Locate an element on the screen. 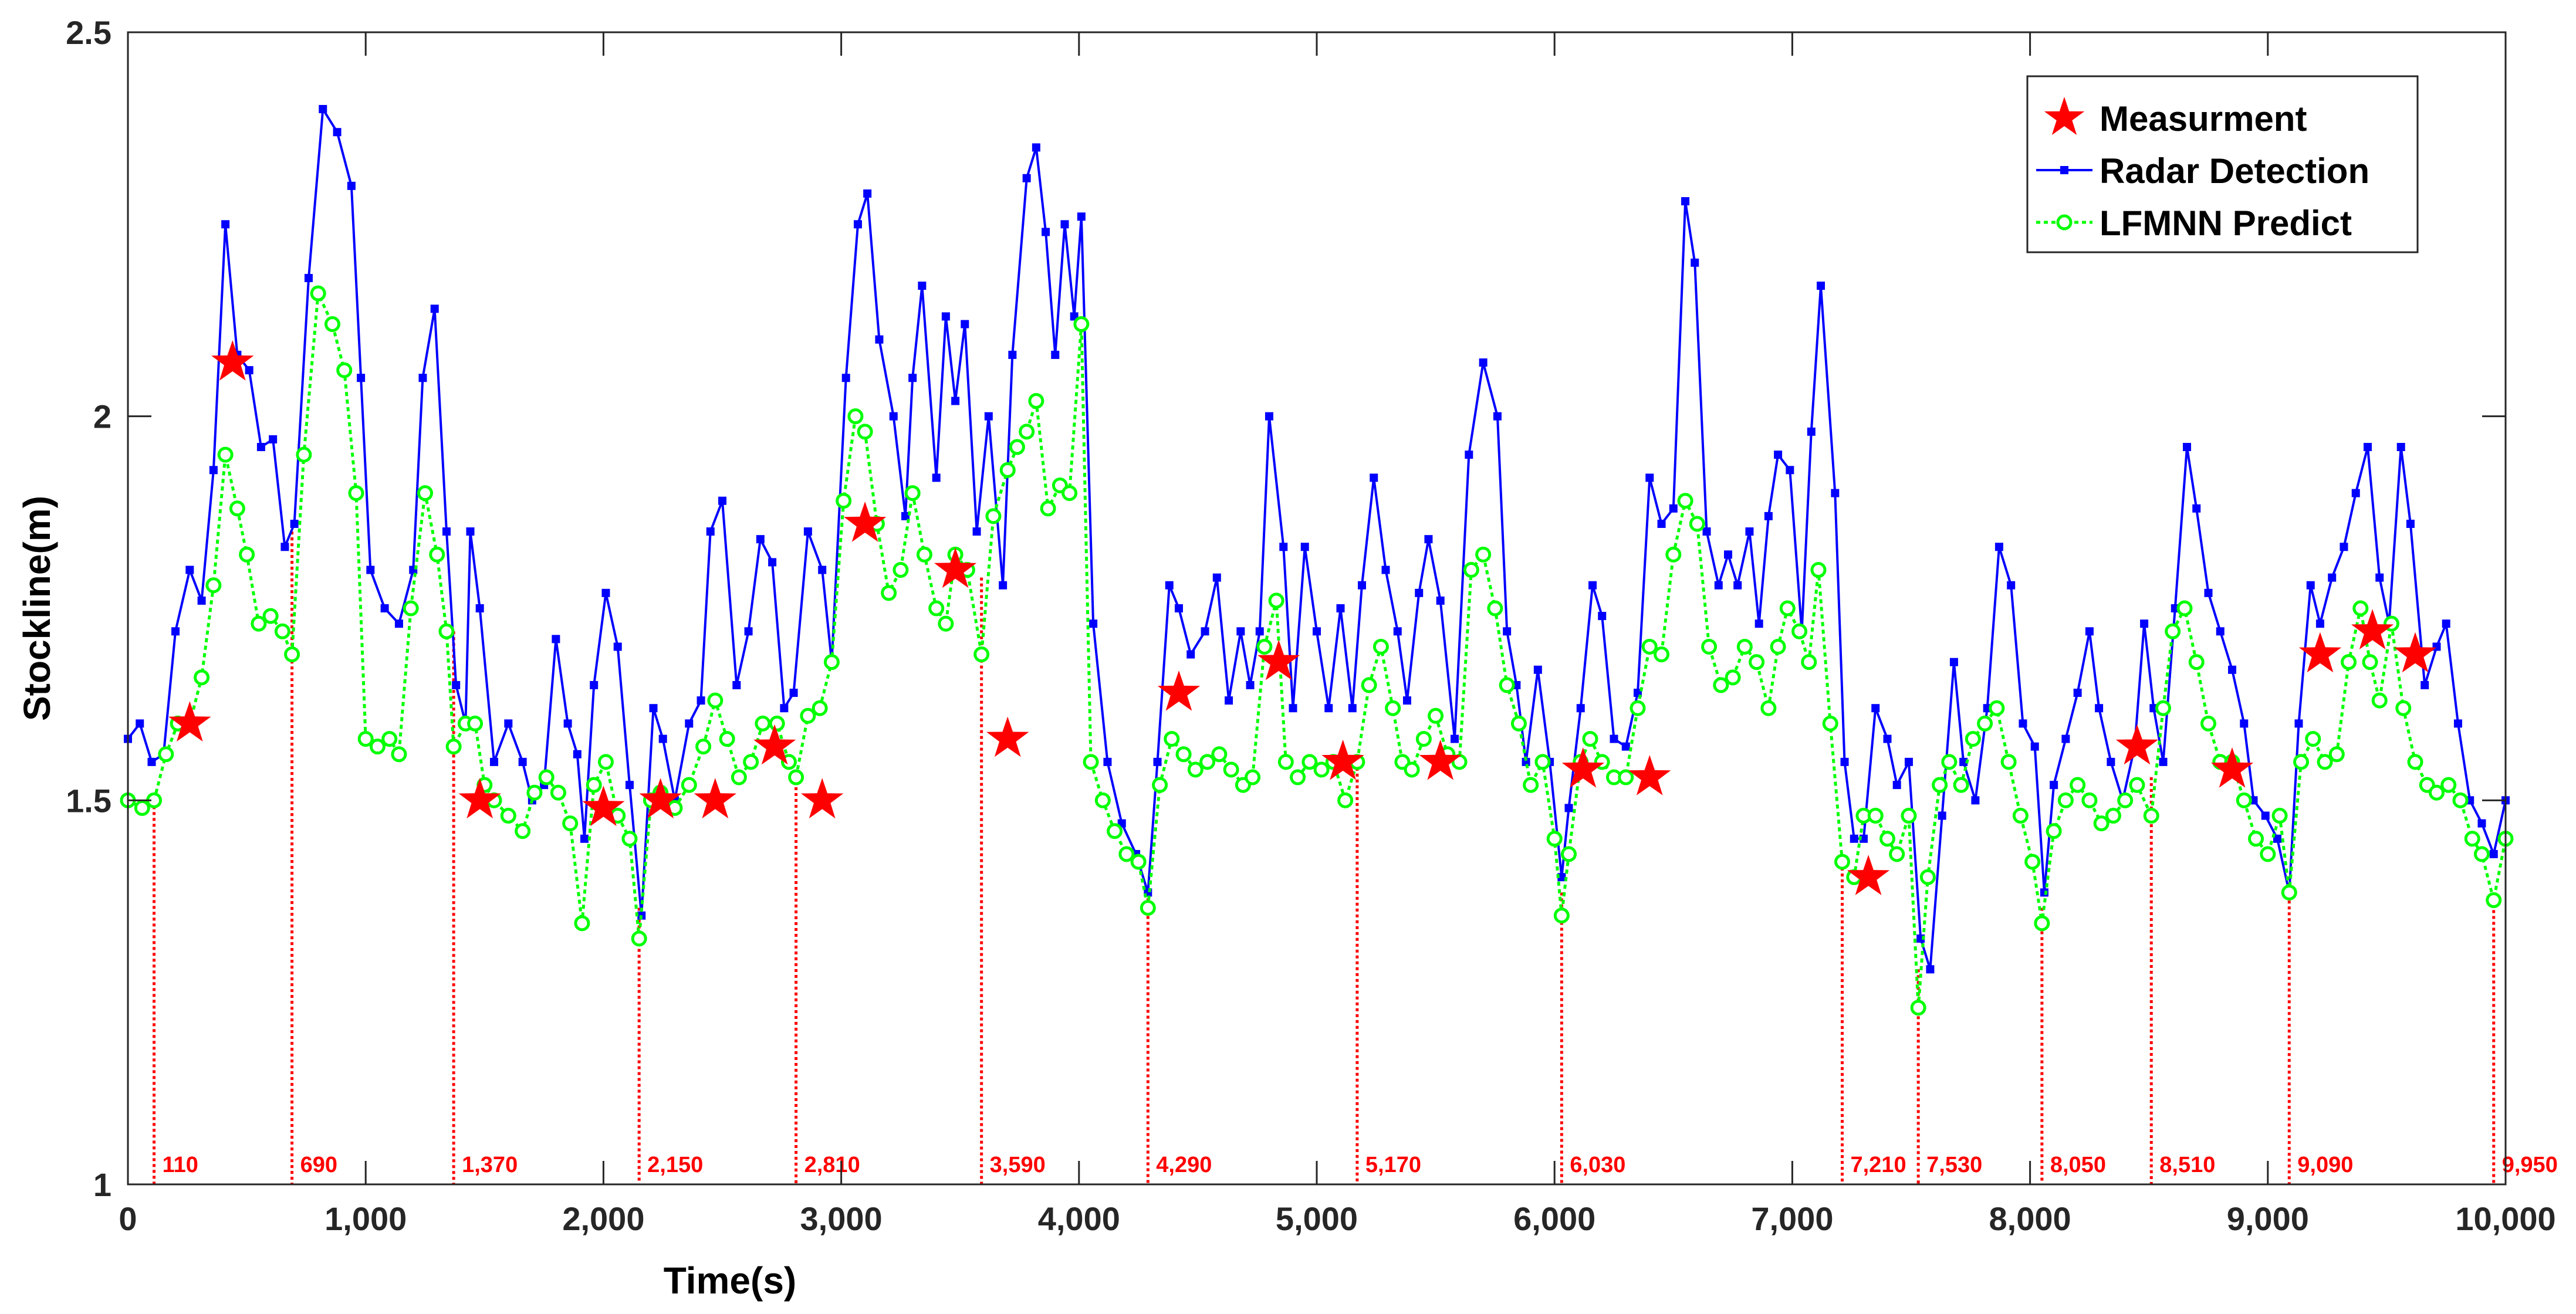  x-tick-label: 5,000 is located at coordinates (1317, 1218).